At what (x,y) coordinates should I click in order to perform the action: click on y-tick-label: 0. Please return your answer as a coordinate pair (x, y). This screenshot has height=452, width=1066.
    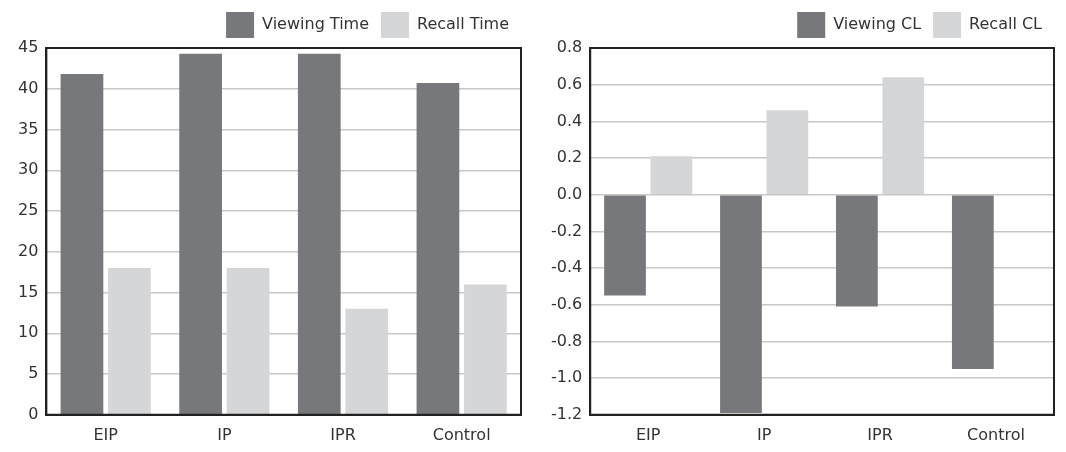
    Looking at the image, I should click on (33, 413).